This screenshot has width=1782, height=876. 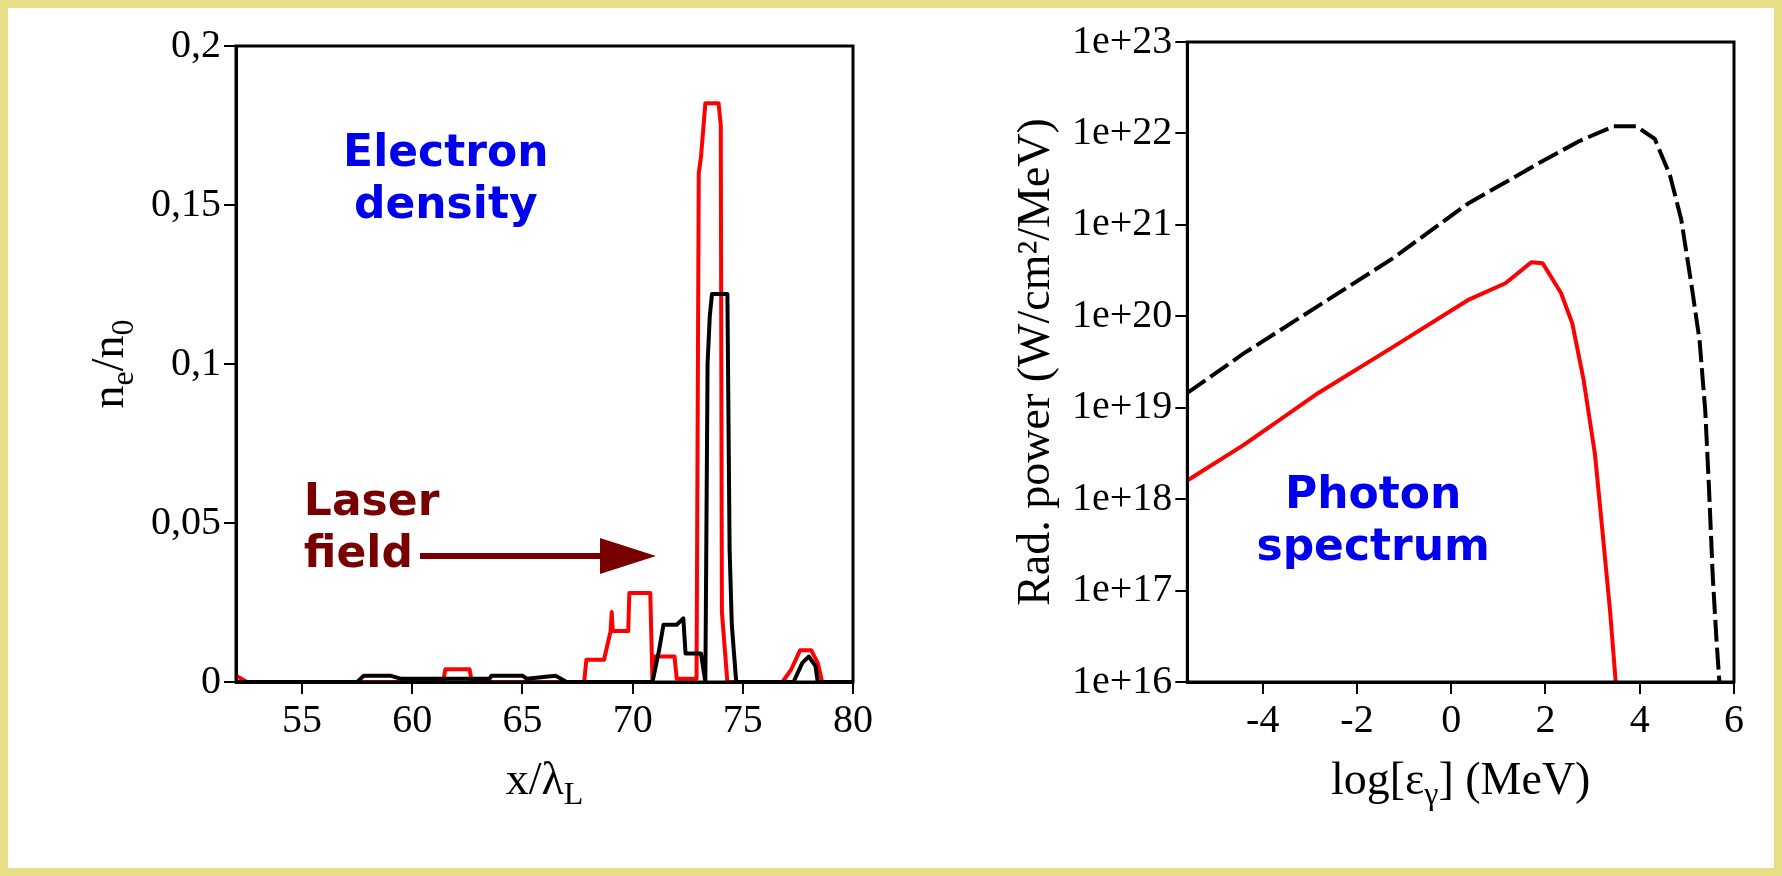 I want to click on y-tick-label: 1e+20, so click(x=1122, y=313).